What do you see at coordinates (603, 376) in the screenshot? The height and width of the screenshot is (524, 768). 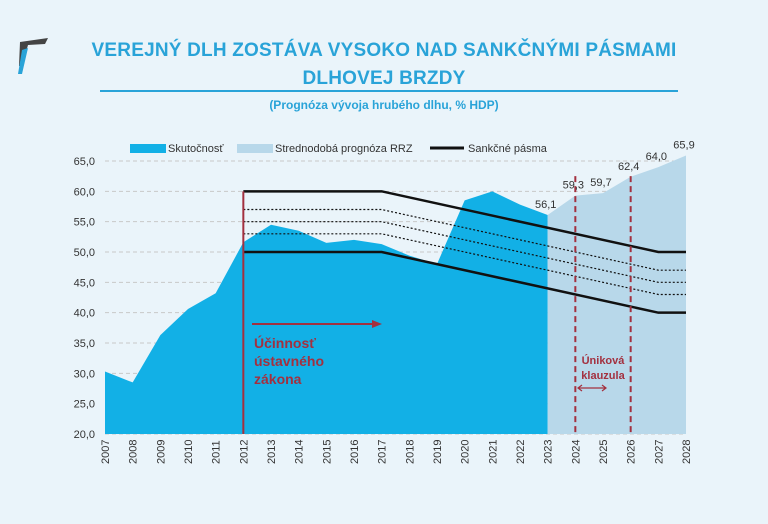 I see `escape-clause-text: klauzula` at bounding box center [603, 376].